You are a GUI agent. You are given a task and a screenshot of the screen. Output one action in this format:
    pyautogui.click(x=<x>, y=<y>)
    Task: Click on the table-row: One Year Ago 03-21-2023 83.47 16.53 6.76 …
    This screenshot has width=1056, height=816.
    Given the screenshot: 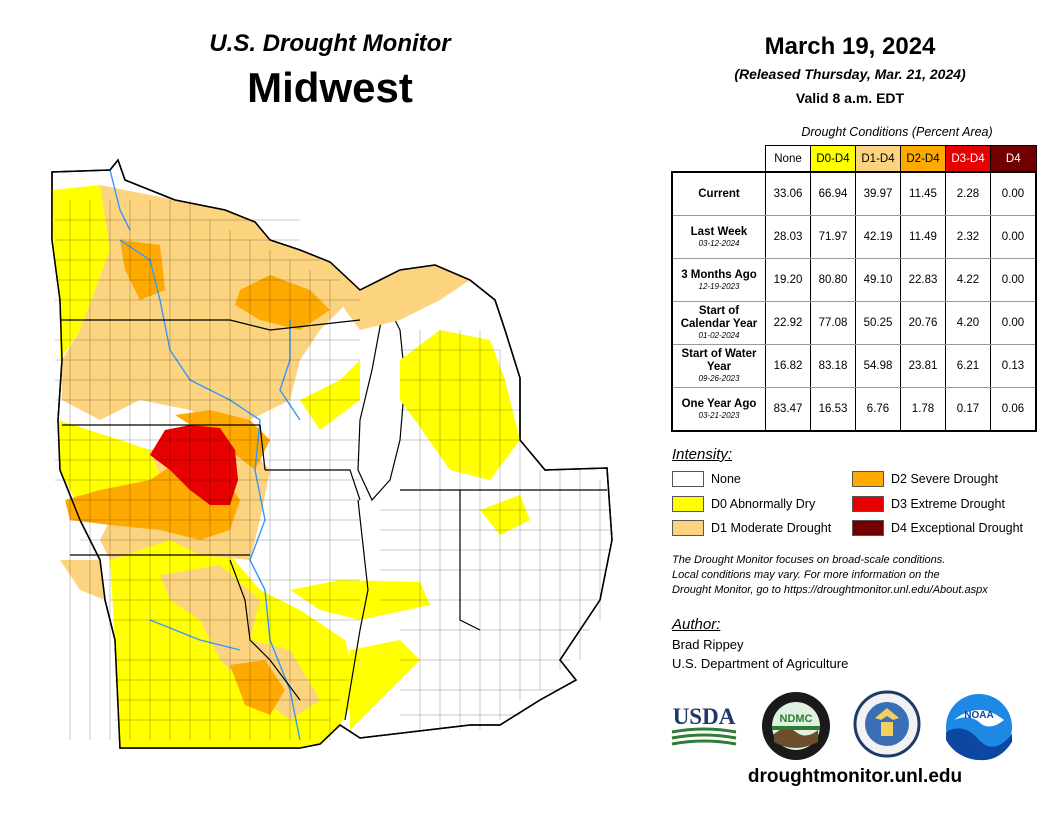 What is the action you would take?
    pyautogui.click(x=854, y=409)
    